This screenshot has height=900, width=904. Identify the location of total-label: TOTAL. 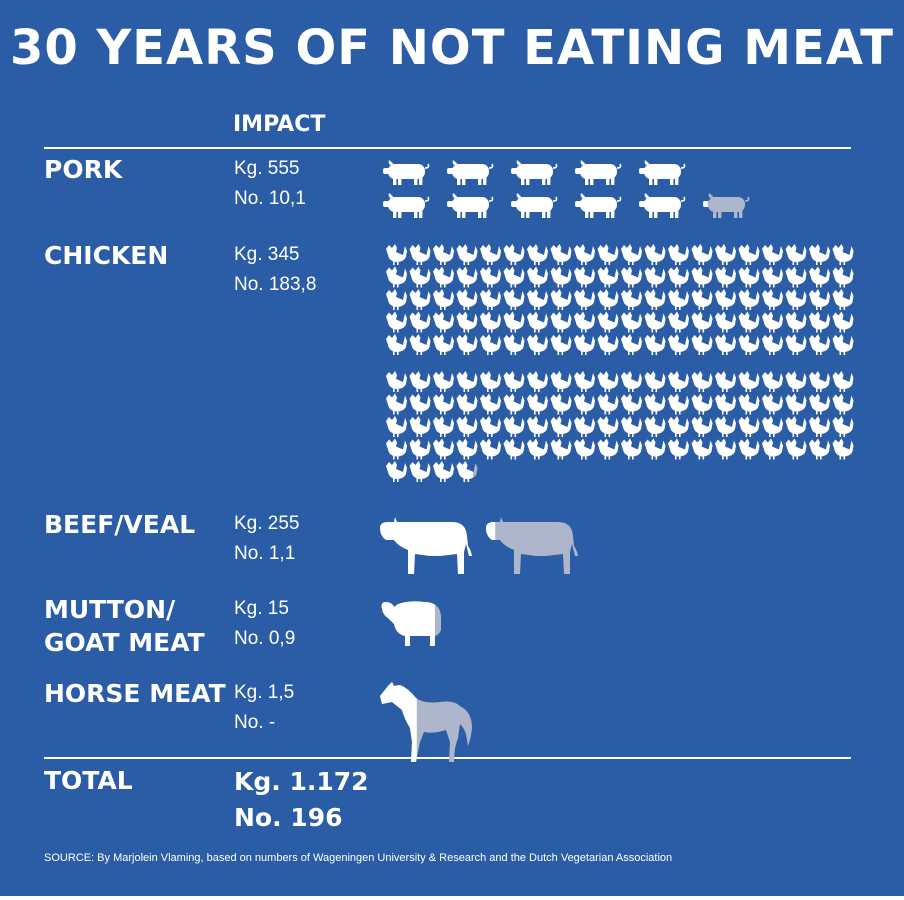
(88, 780).